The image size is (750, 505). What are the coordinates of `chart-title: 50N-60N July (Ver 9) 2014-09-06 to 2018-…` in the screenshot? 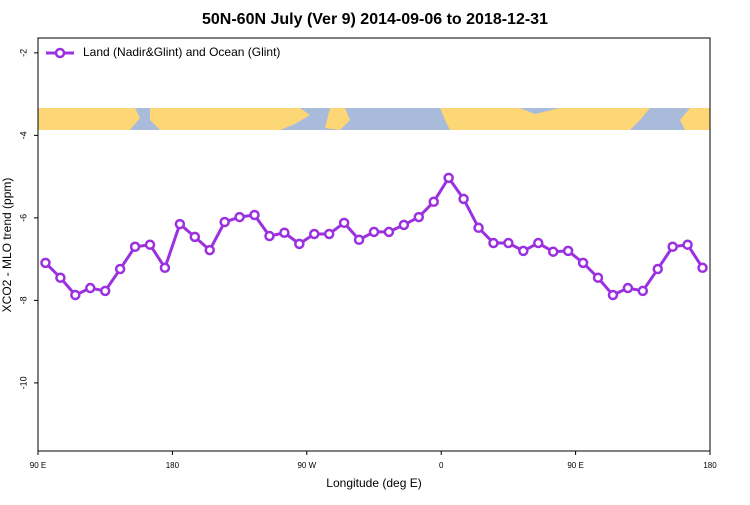 It's located at (375, 19).